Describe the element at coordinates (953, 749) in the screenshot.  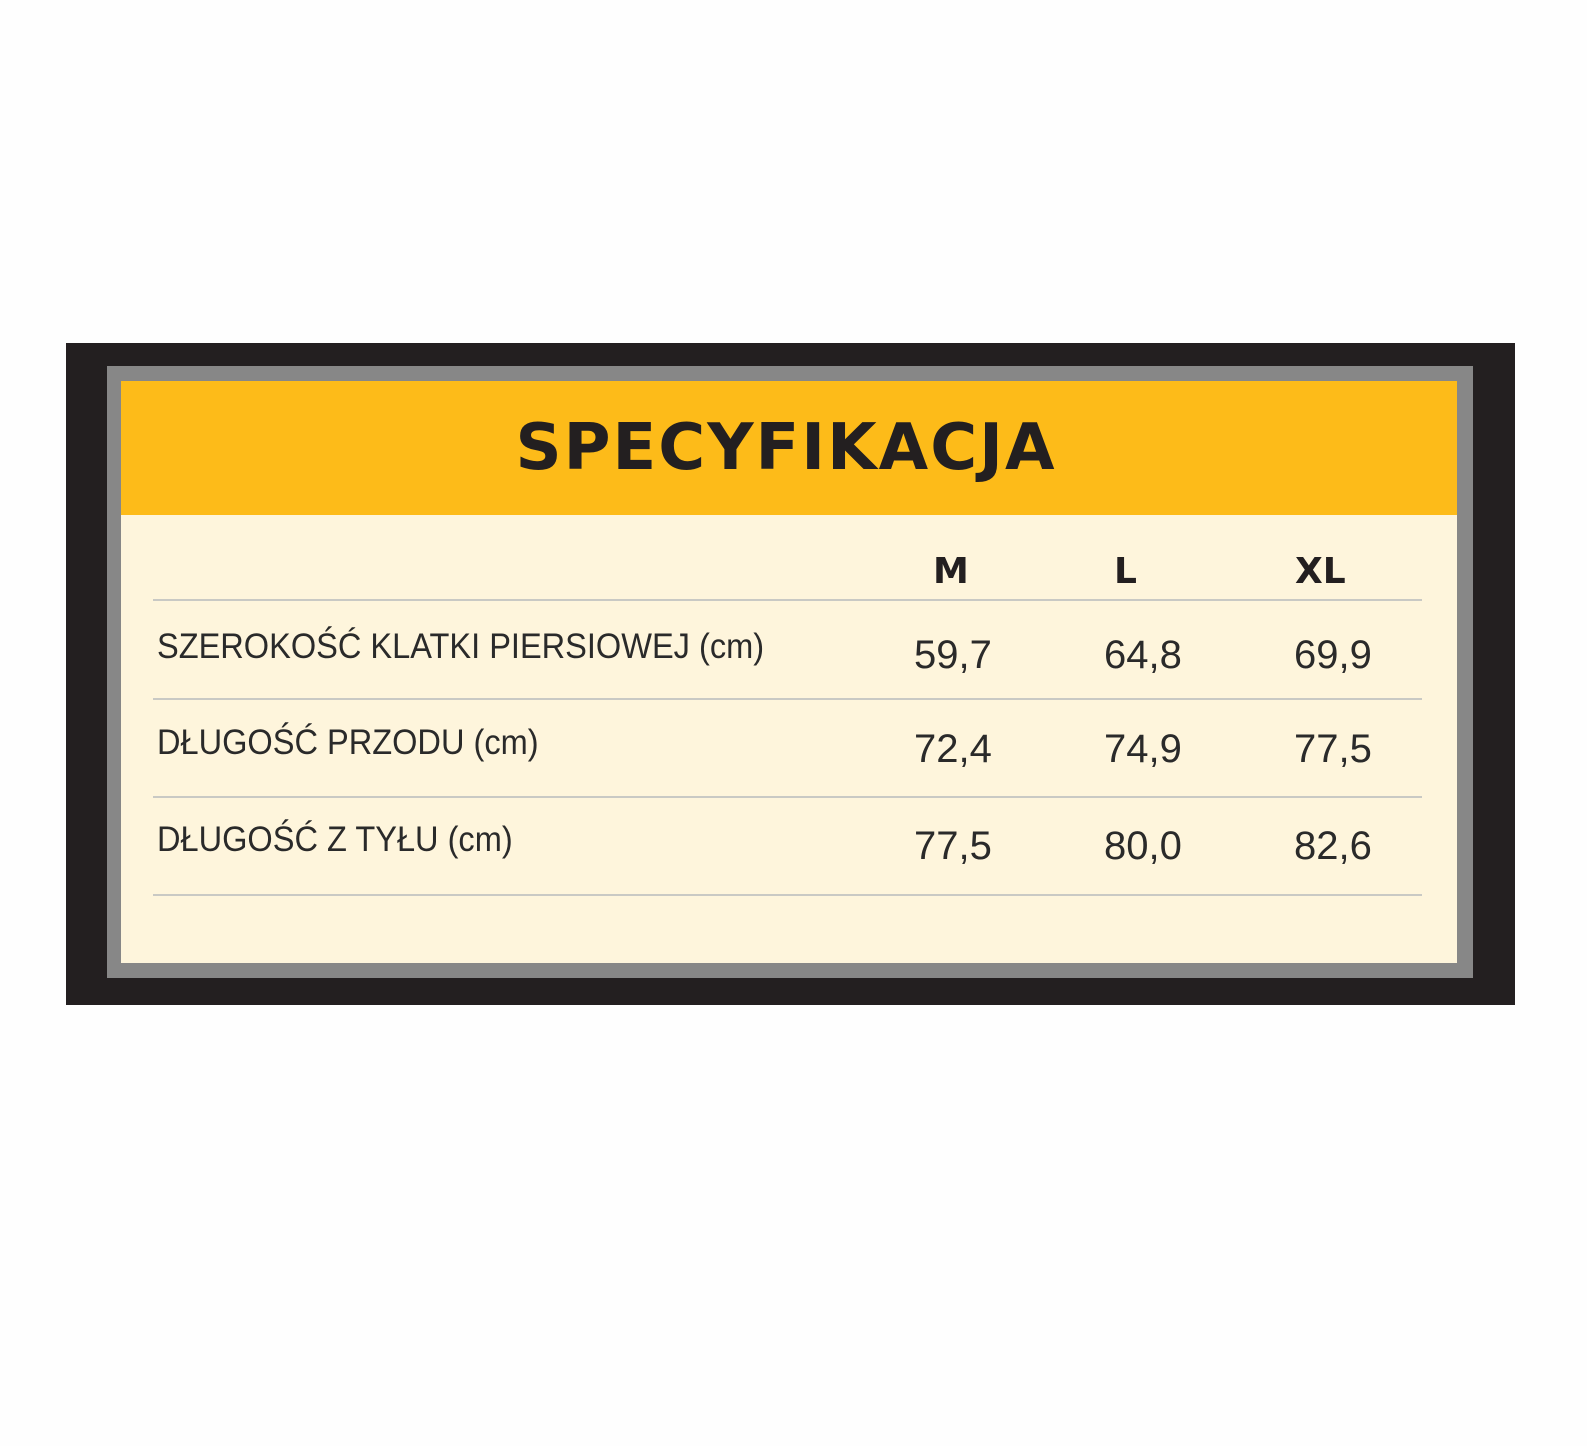
I see `value-m: 72,4` at that location.